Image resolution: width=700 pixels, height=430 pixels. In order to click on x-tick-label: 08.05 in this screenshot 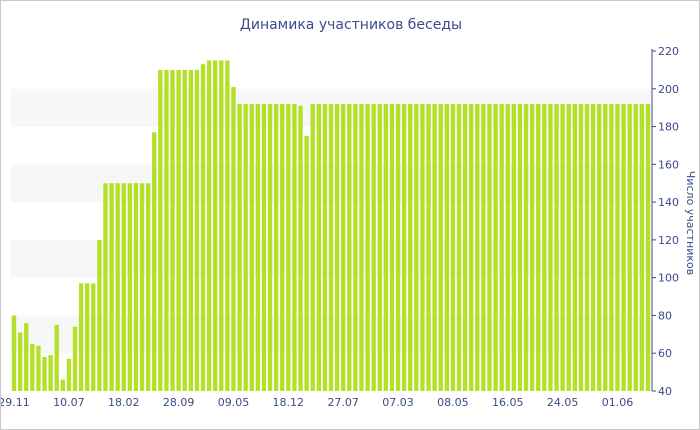, I will do `click(453, 402)`.